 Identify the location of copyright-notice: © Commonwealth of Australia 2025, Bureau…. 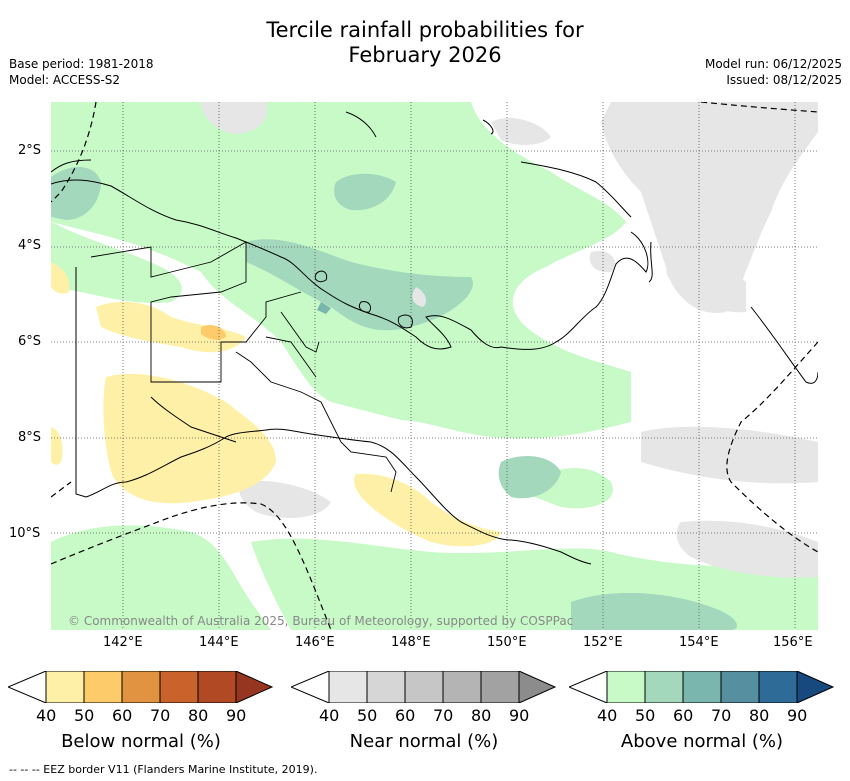
(321, 621).